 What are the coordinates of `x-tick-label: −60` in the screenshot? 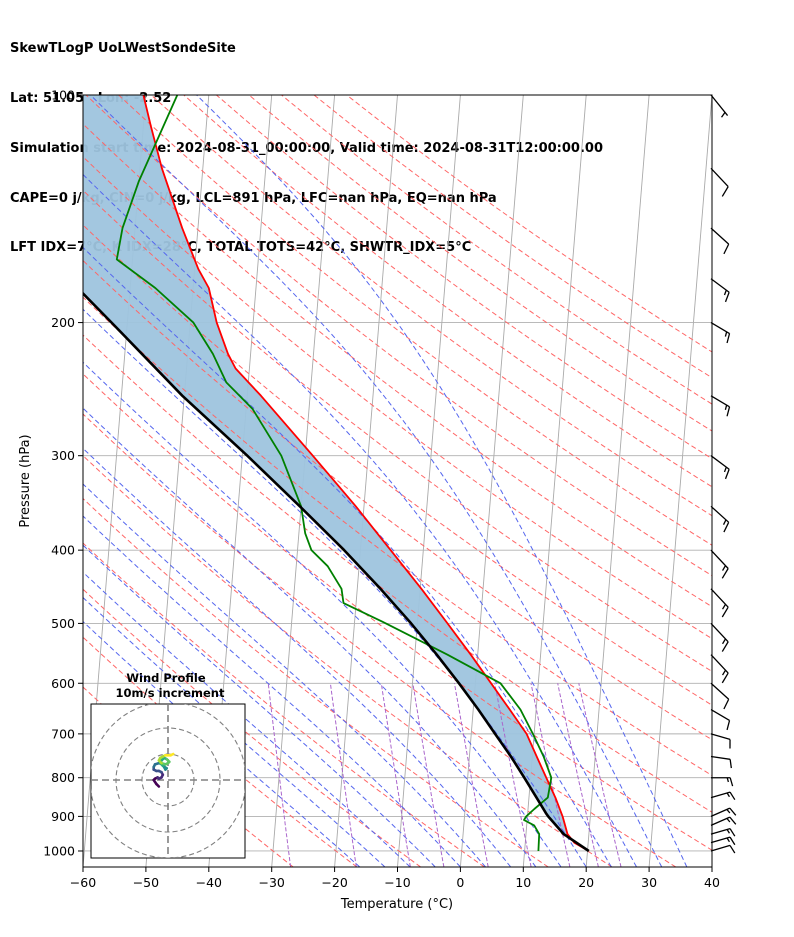 It's located at (83, 882).